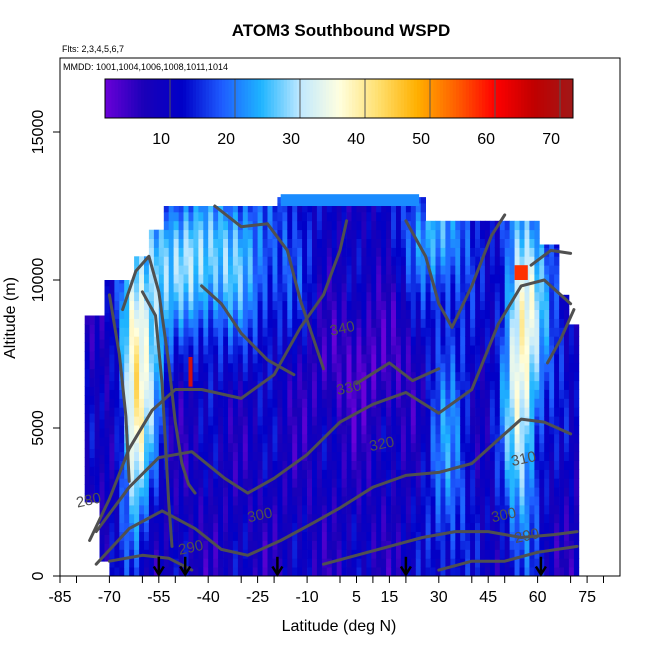 Image resolution: width=650 pixels, height=655 pixels. What do you see at coordinates (259, 98) in the screenshot?
I see `colorbar-cell` at bounding box center [259, 98].